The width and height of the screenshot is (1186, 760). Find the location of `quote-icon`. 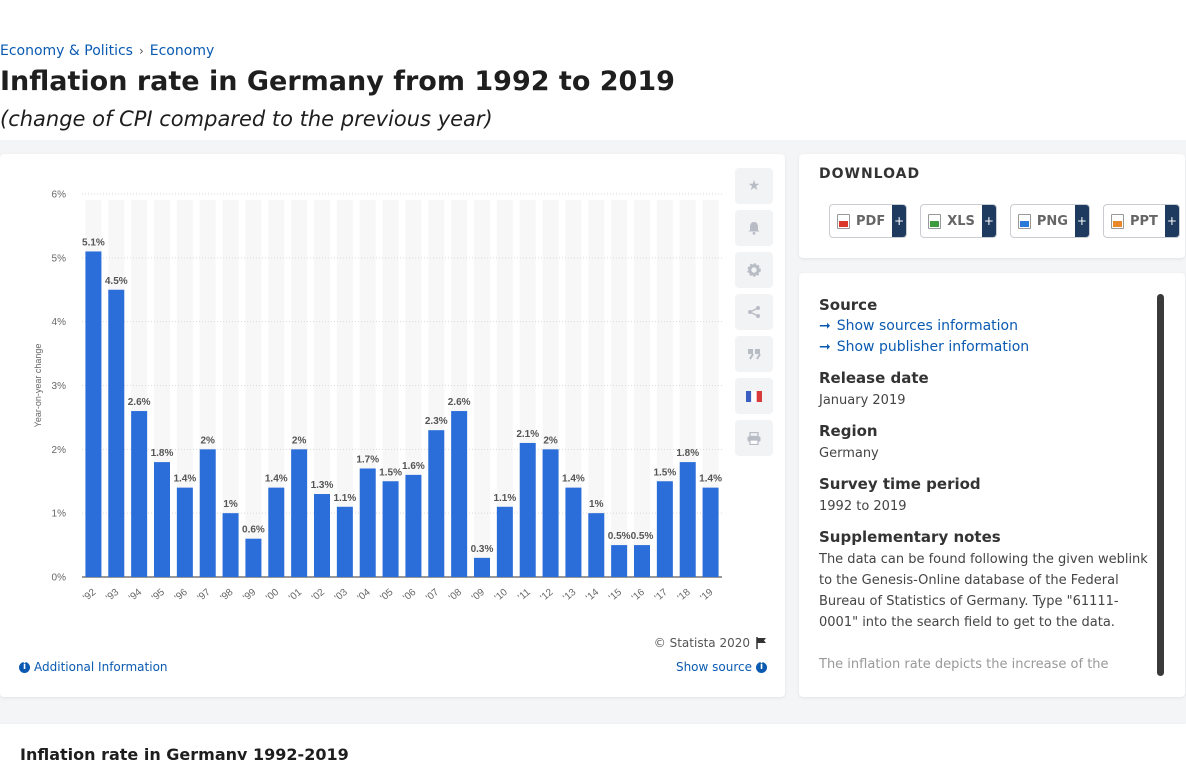

quote-icon is located at coordinates (754, 354).